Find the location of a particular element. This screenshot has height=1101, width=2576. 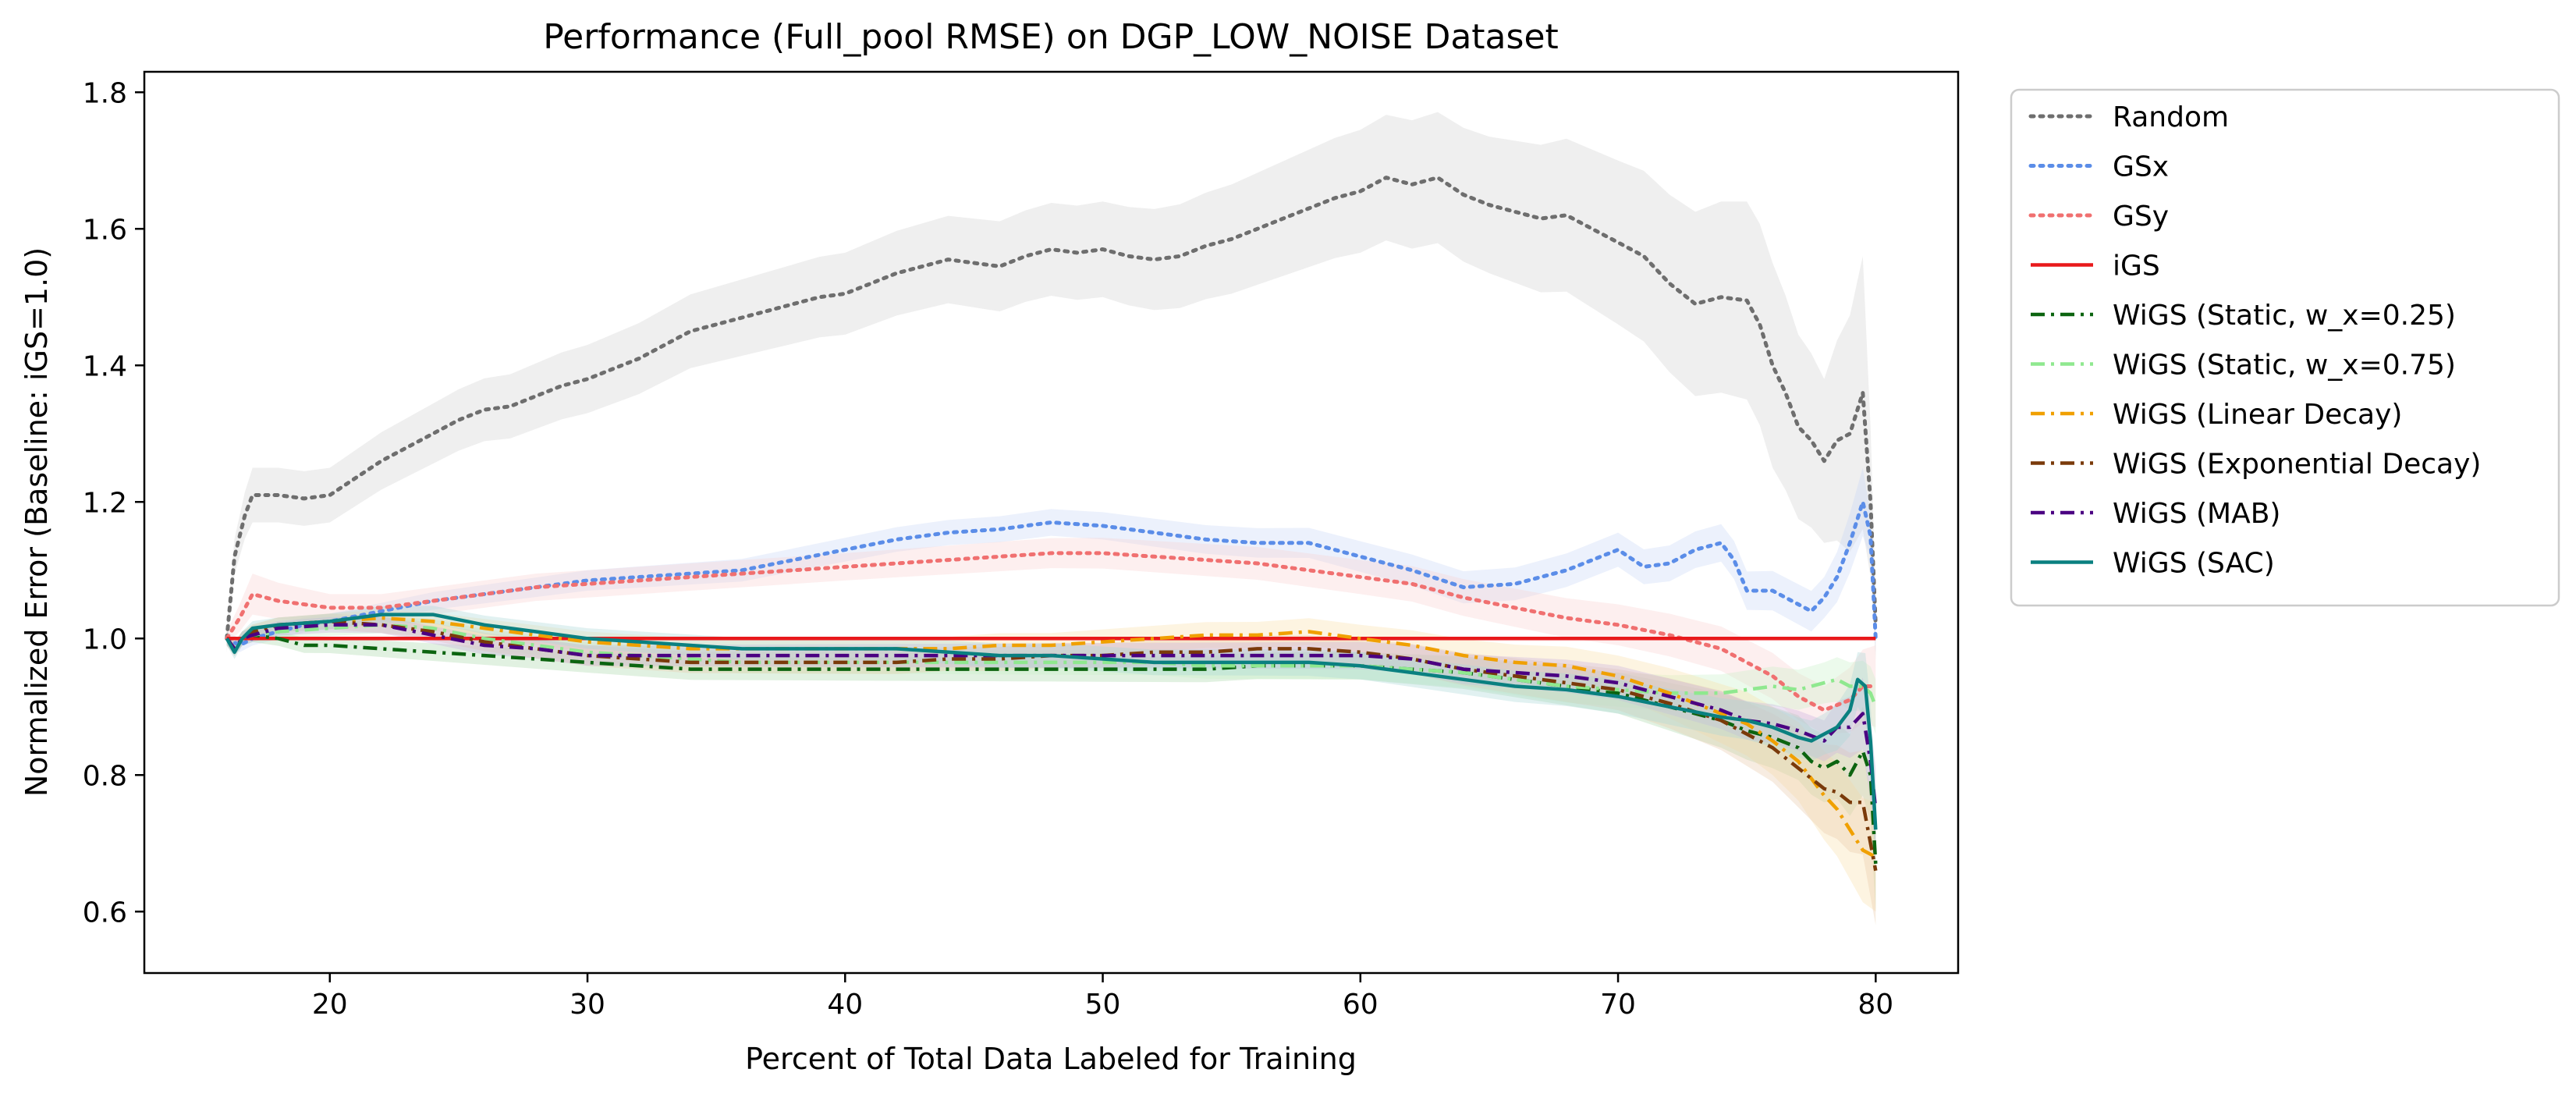

series-line-wigs-linear-decay is located at coordinates (1051, 737).